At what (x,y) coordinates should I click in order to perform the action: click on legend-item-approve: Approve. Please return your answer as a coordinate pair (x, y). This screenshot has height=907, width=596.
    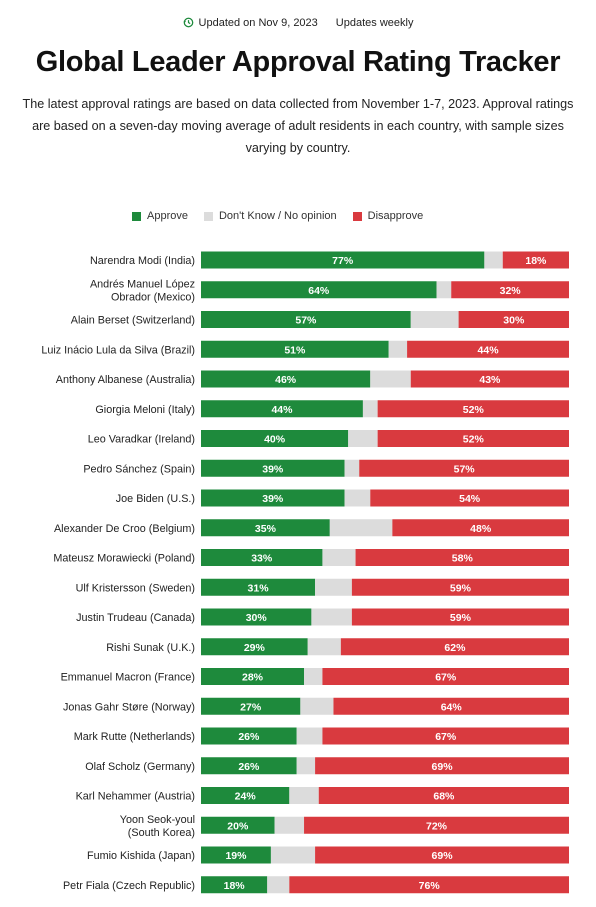
    Looking at the image, I should click on (160, 216).